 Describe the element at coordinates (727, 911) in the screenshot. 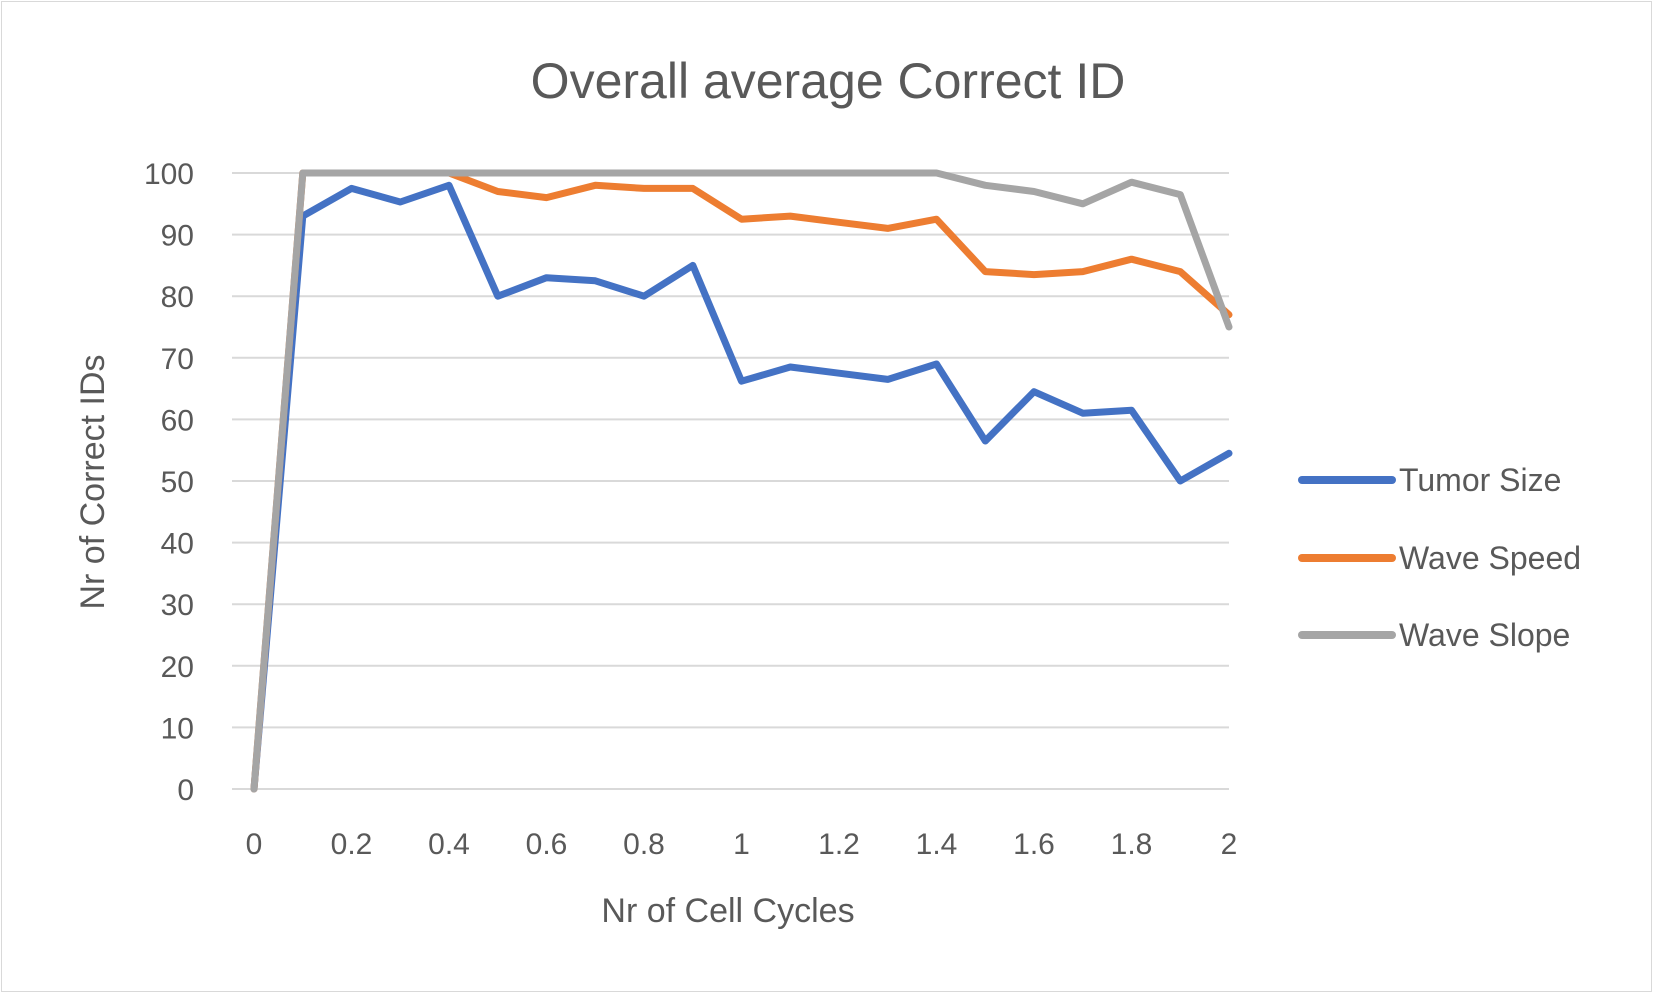

I see `x-axis-title: Nr of Cell Cycles` at that location.